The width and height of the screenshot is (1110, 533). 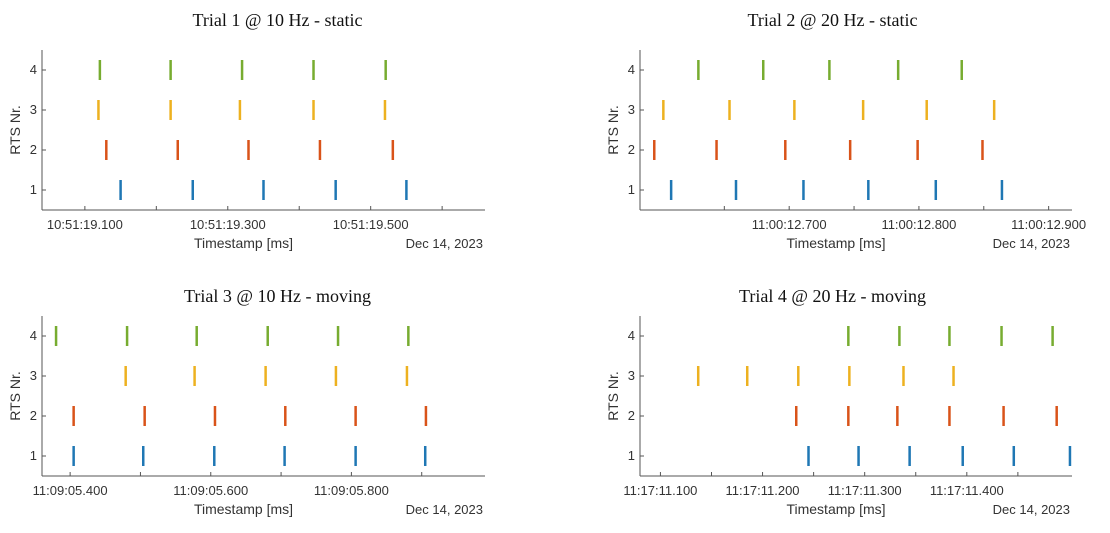 What do you see at coordinates (85, 224) in the screenshot?
I see `x-tick-label: 10:51:19.100` at bounding box center [85, 224].